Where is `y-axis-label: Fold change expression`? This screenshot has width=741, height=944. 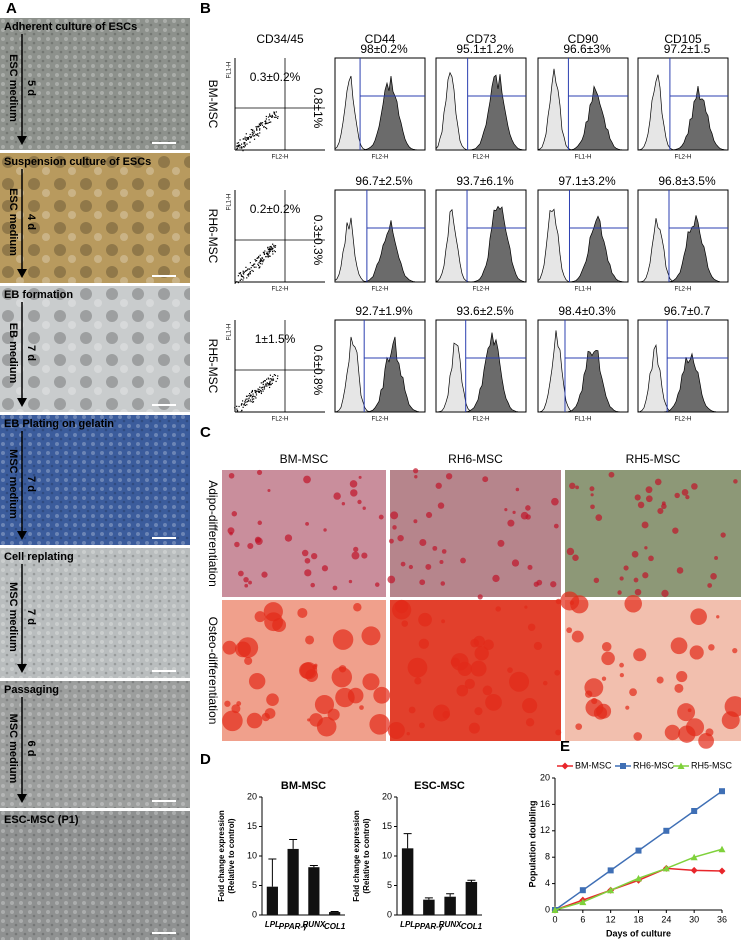 y-axis-label: Fold change expression is located at coordinates (221, 856).